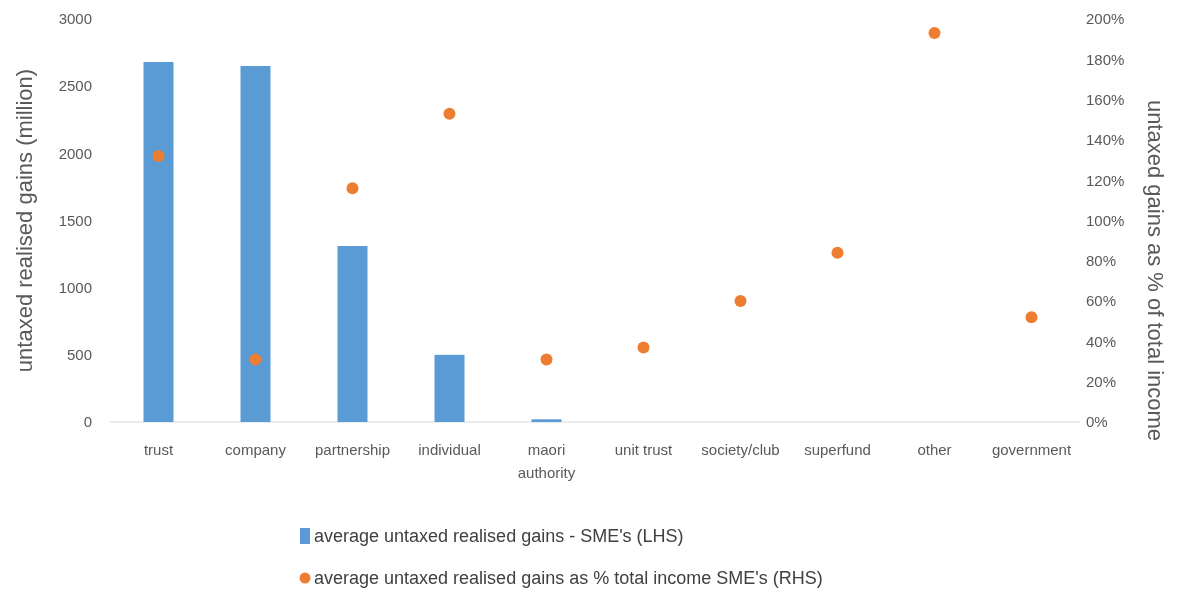 This screenshot has height=599, width=1177. What do you see at coordinates (934, 449) in the screenshot?
I see `x-tick-label: other` at bounding box center [934, 449].